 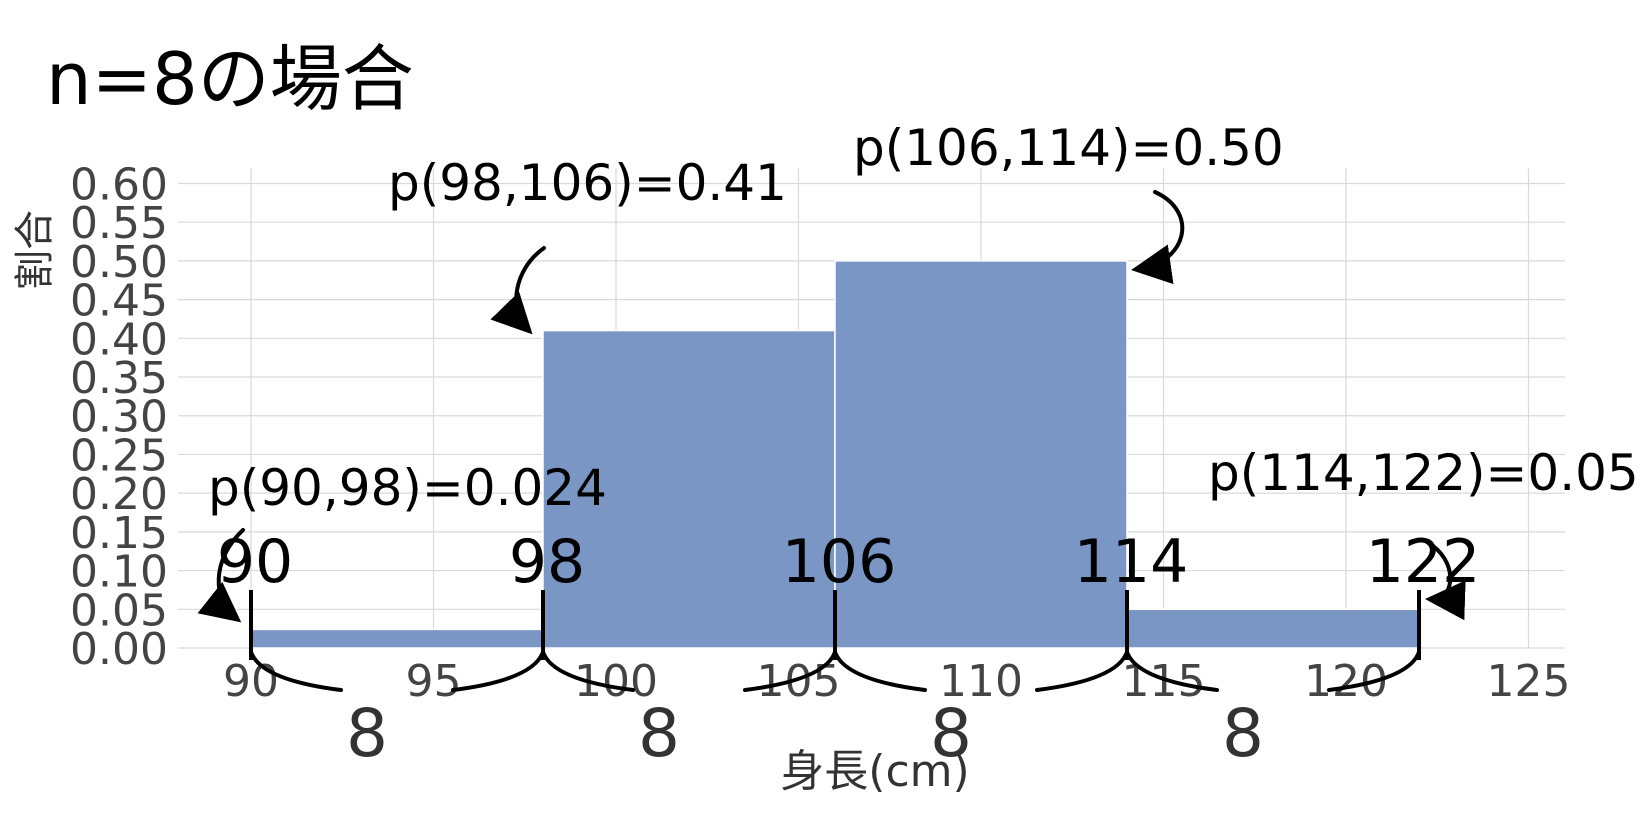 I want to click on y-axis-label: 割合, so click(x=35, y=250).